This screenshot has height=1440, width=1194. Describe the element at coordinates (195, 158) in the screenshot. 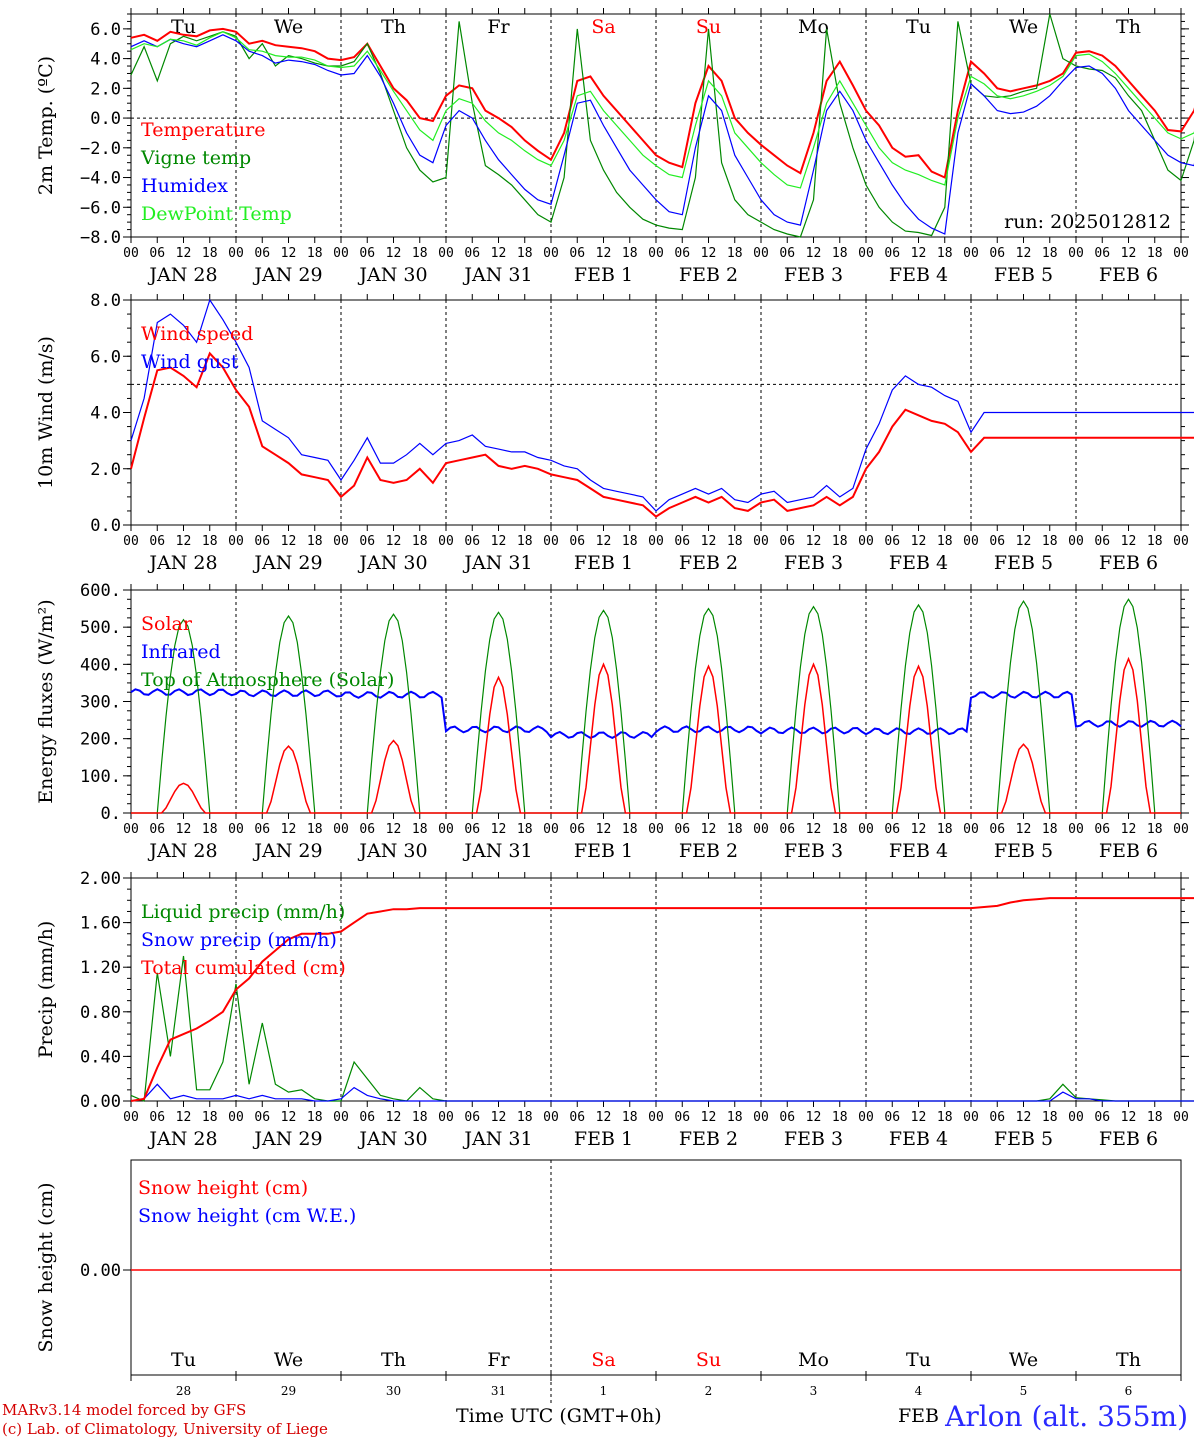

I see `legend-entry: Vigne temp` at that location.